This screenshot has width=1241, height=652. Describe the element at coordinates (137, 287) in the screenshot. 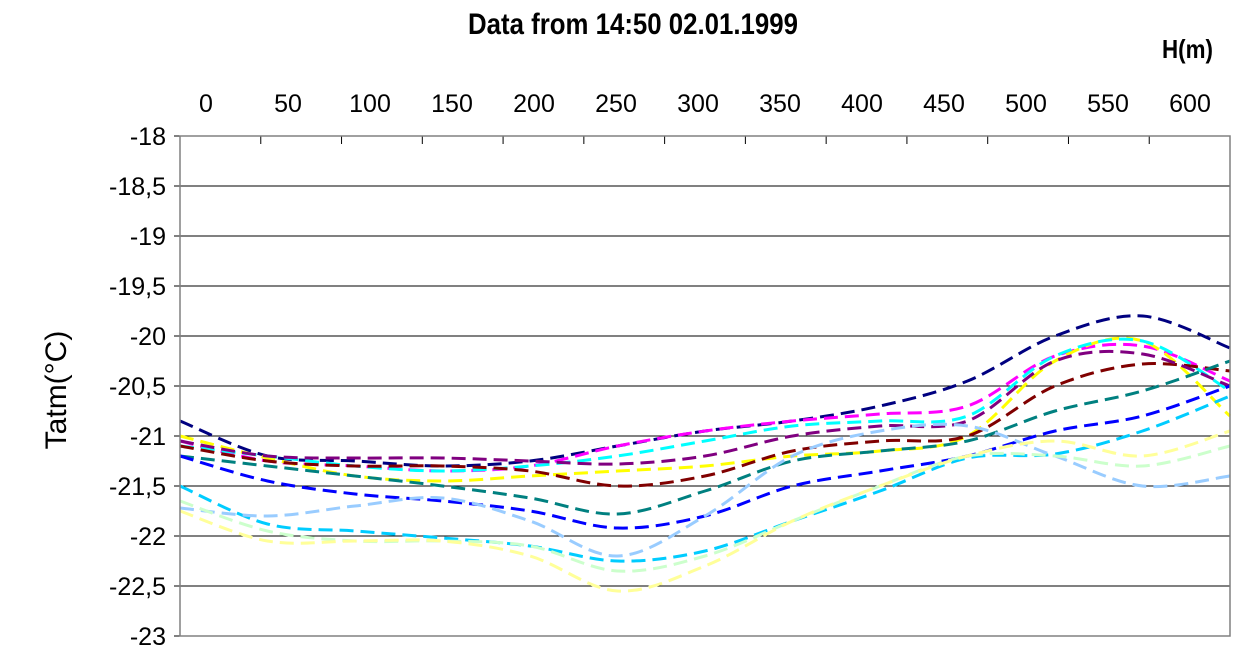

I see `y-tick-label: -19,5` at that location.